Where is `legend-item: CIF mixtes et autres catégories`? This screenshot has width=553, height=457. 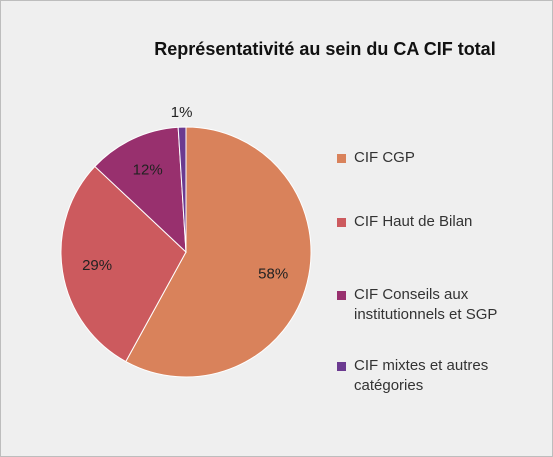 legend-item: CIF mixtes et autres catégories is located at coordinates (437, 376).